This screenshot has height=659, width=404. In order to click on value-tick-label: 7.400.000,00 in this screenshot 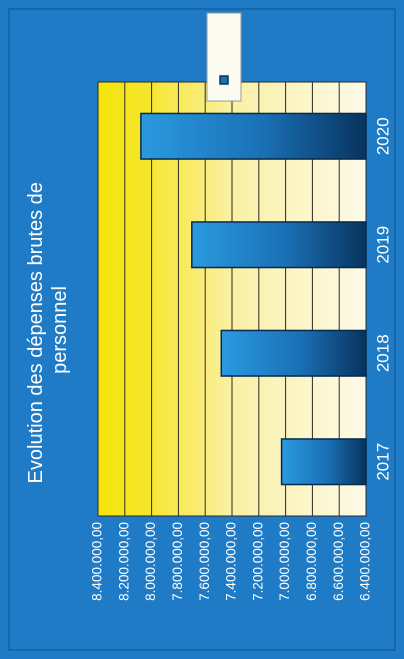, I will do `click(231, 561)`.